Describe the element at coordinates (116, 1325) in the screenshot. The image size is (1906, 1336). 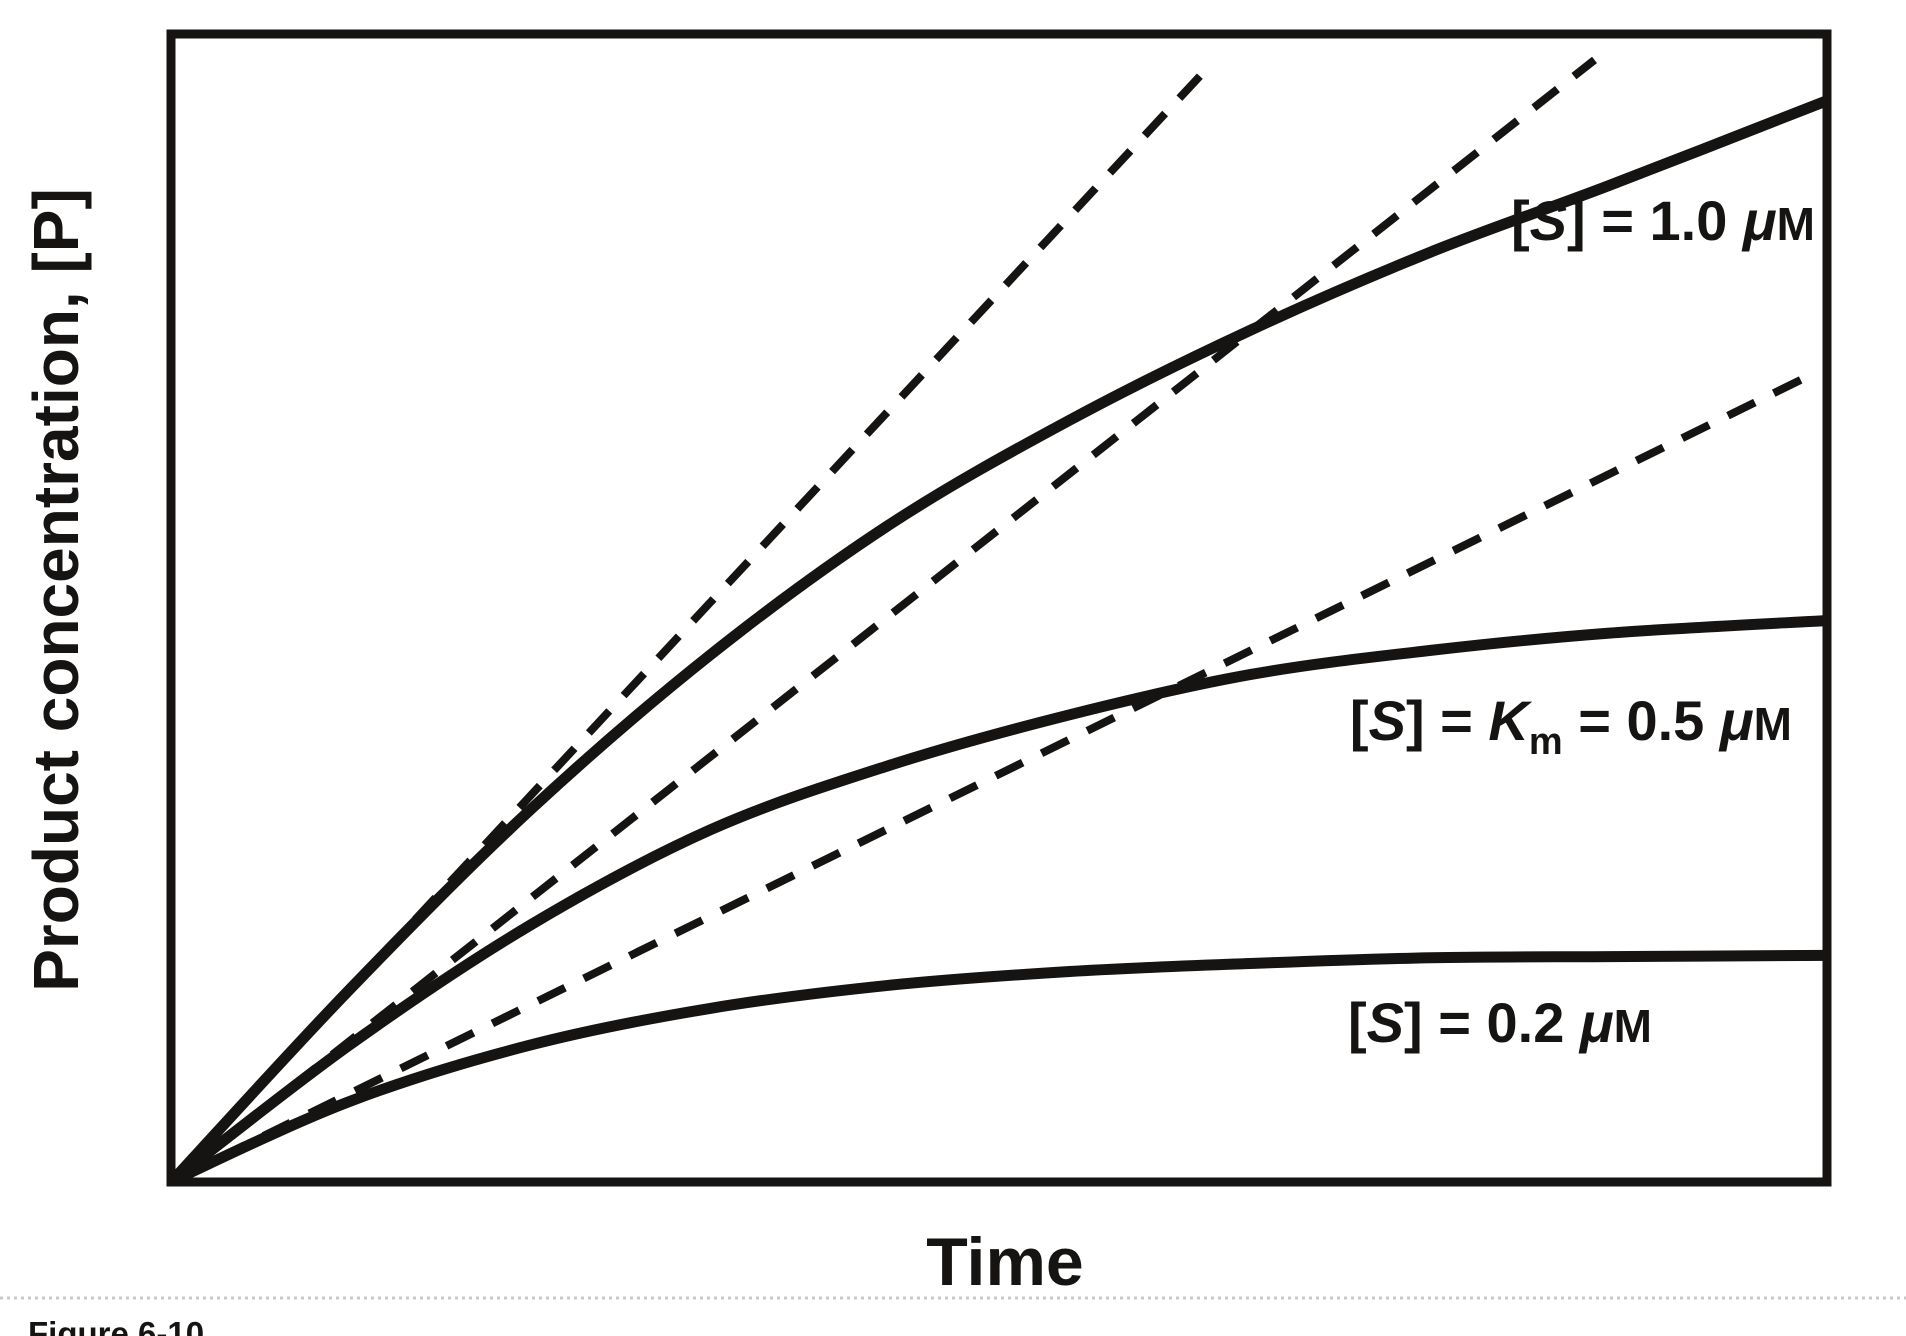
I see `figure-caption: Figure 6-10` at that location.